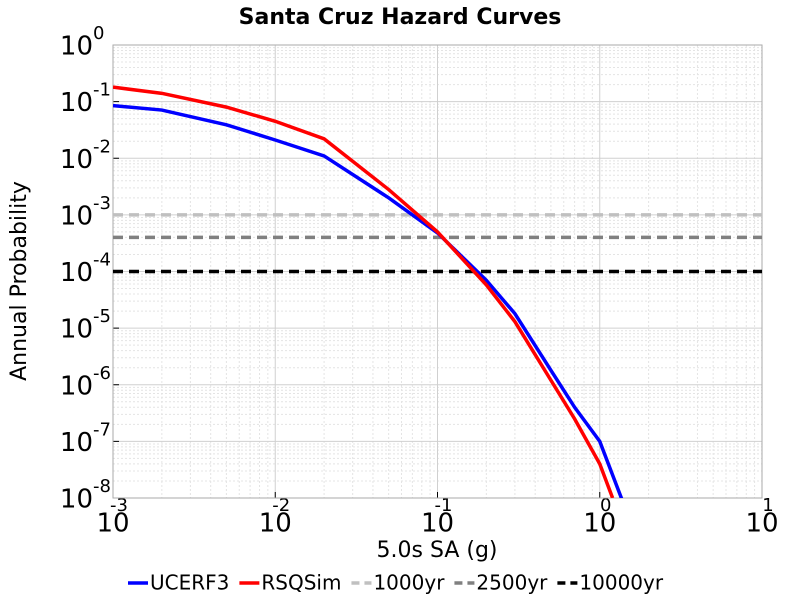 This screenshot has height=604, width=800. What do you see at coordinates (281, 505) in the screenshot?
I see `x-tick-exponent: -2` at bounding box center [281, 505].